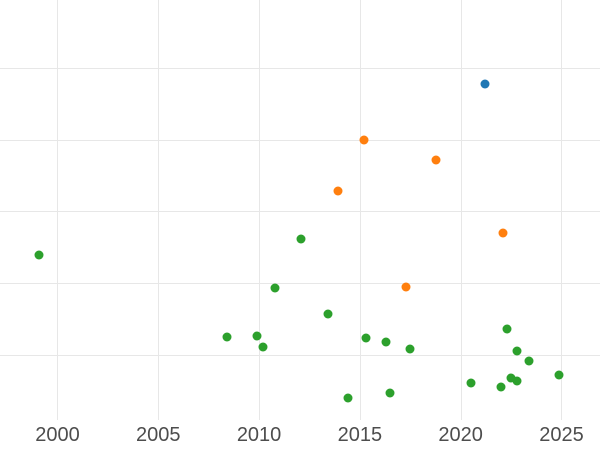 The width and height of the screenshot is (600, 450). Describe the element at coordinates (561, 435) in the screenshot. I see `x-tick-label: 2025` at that location.